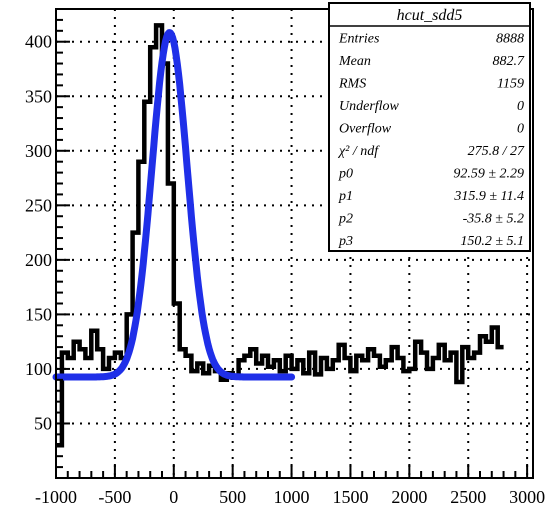 The image size is (555, 516). What do you see at coordinates (38, 96) in the screenshot?
I see `y-tick-label: 350` at bounding box center [38, 96].